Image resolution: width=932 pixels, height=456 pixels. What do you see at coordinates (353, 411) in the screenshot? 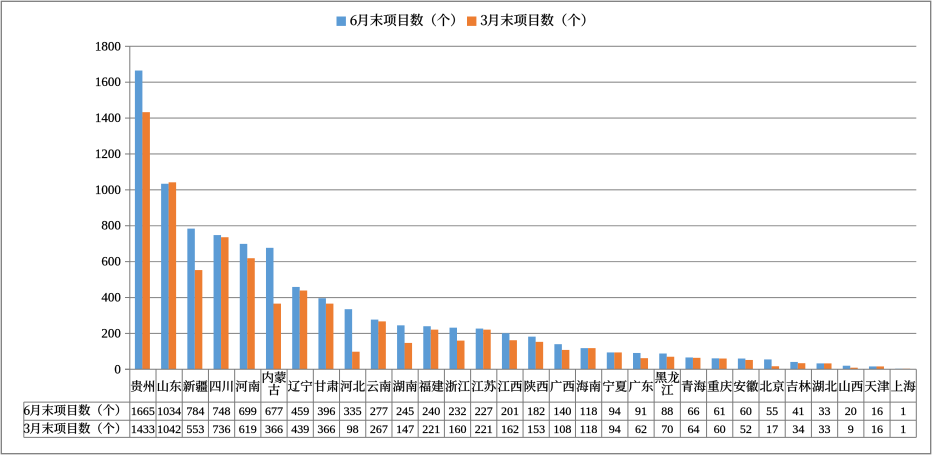
I see `svg-text: 335` at bounding box center [353, 411].